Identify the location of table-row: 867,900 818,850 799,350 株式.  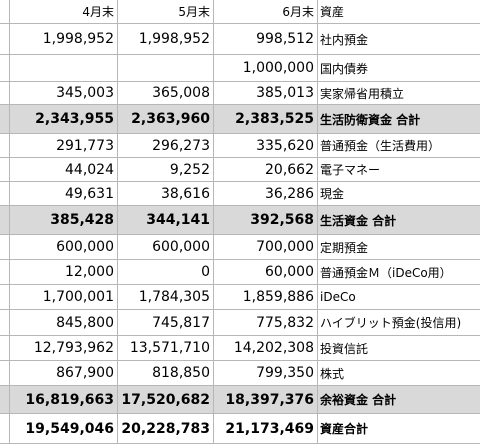
(240, 373).